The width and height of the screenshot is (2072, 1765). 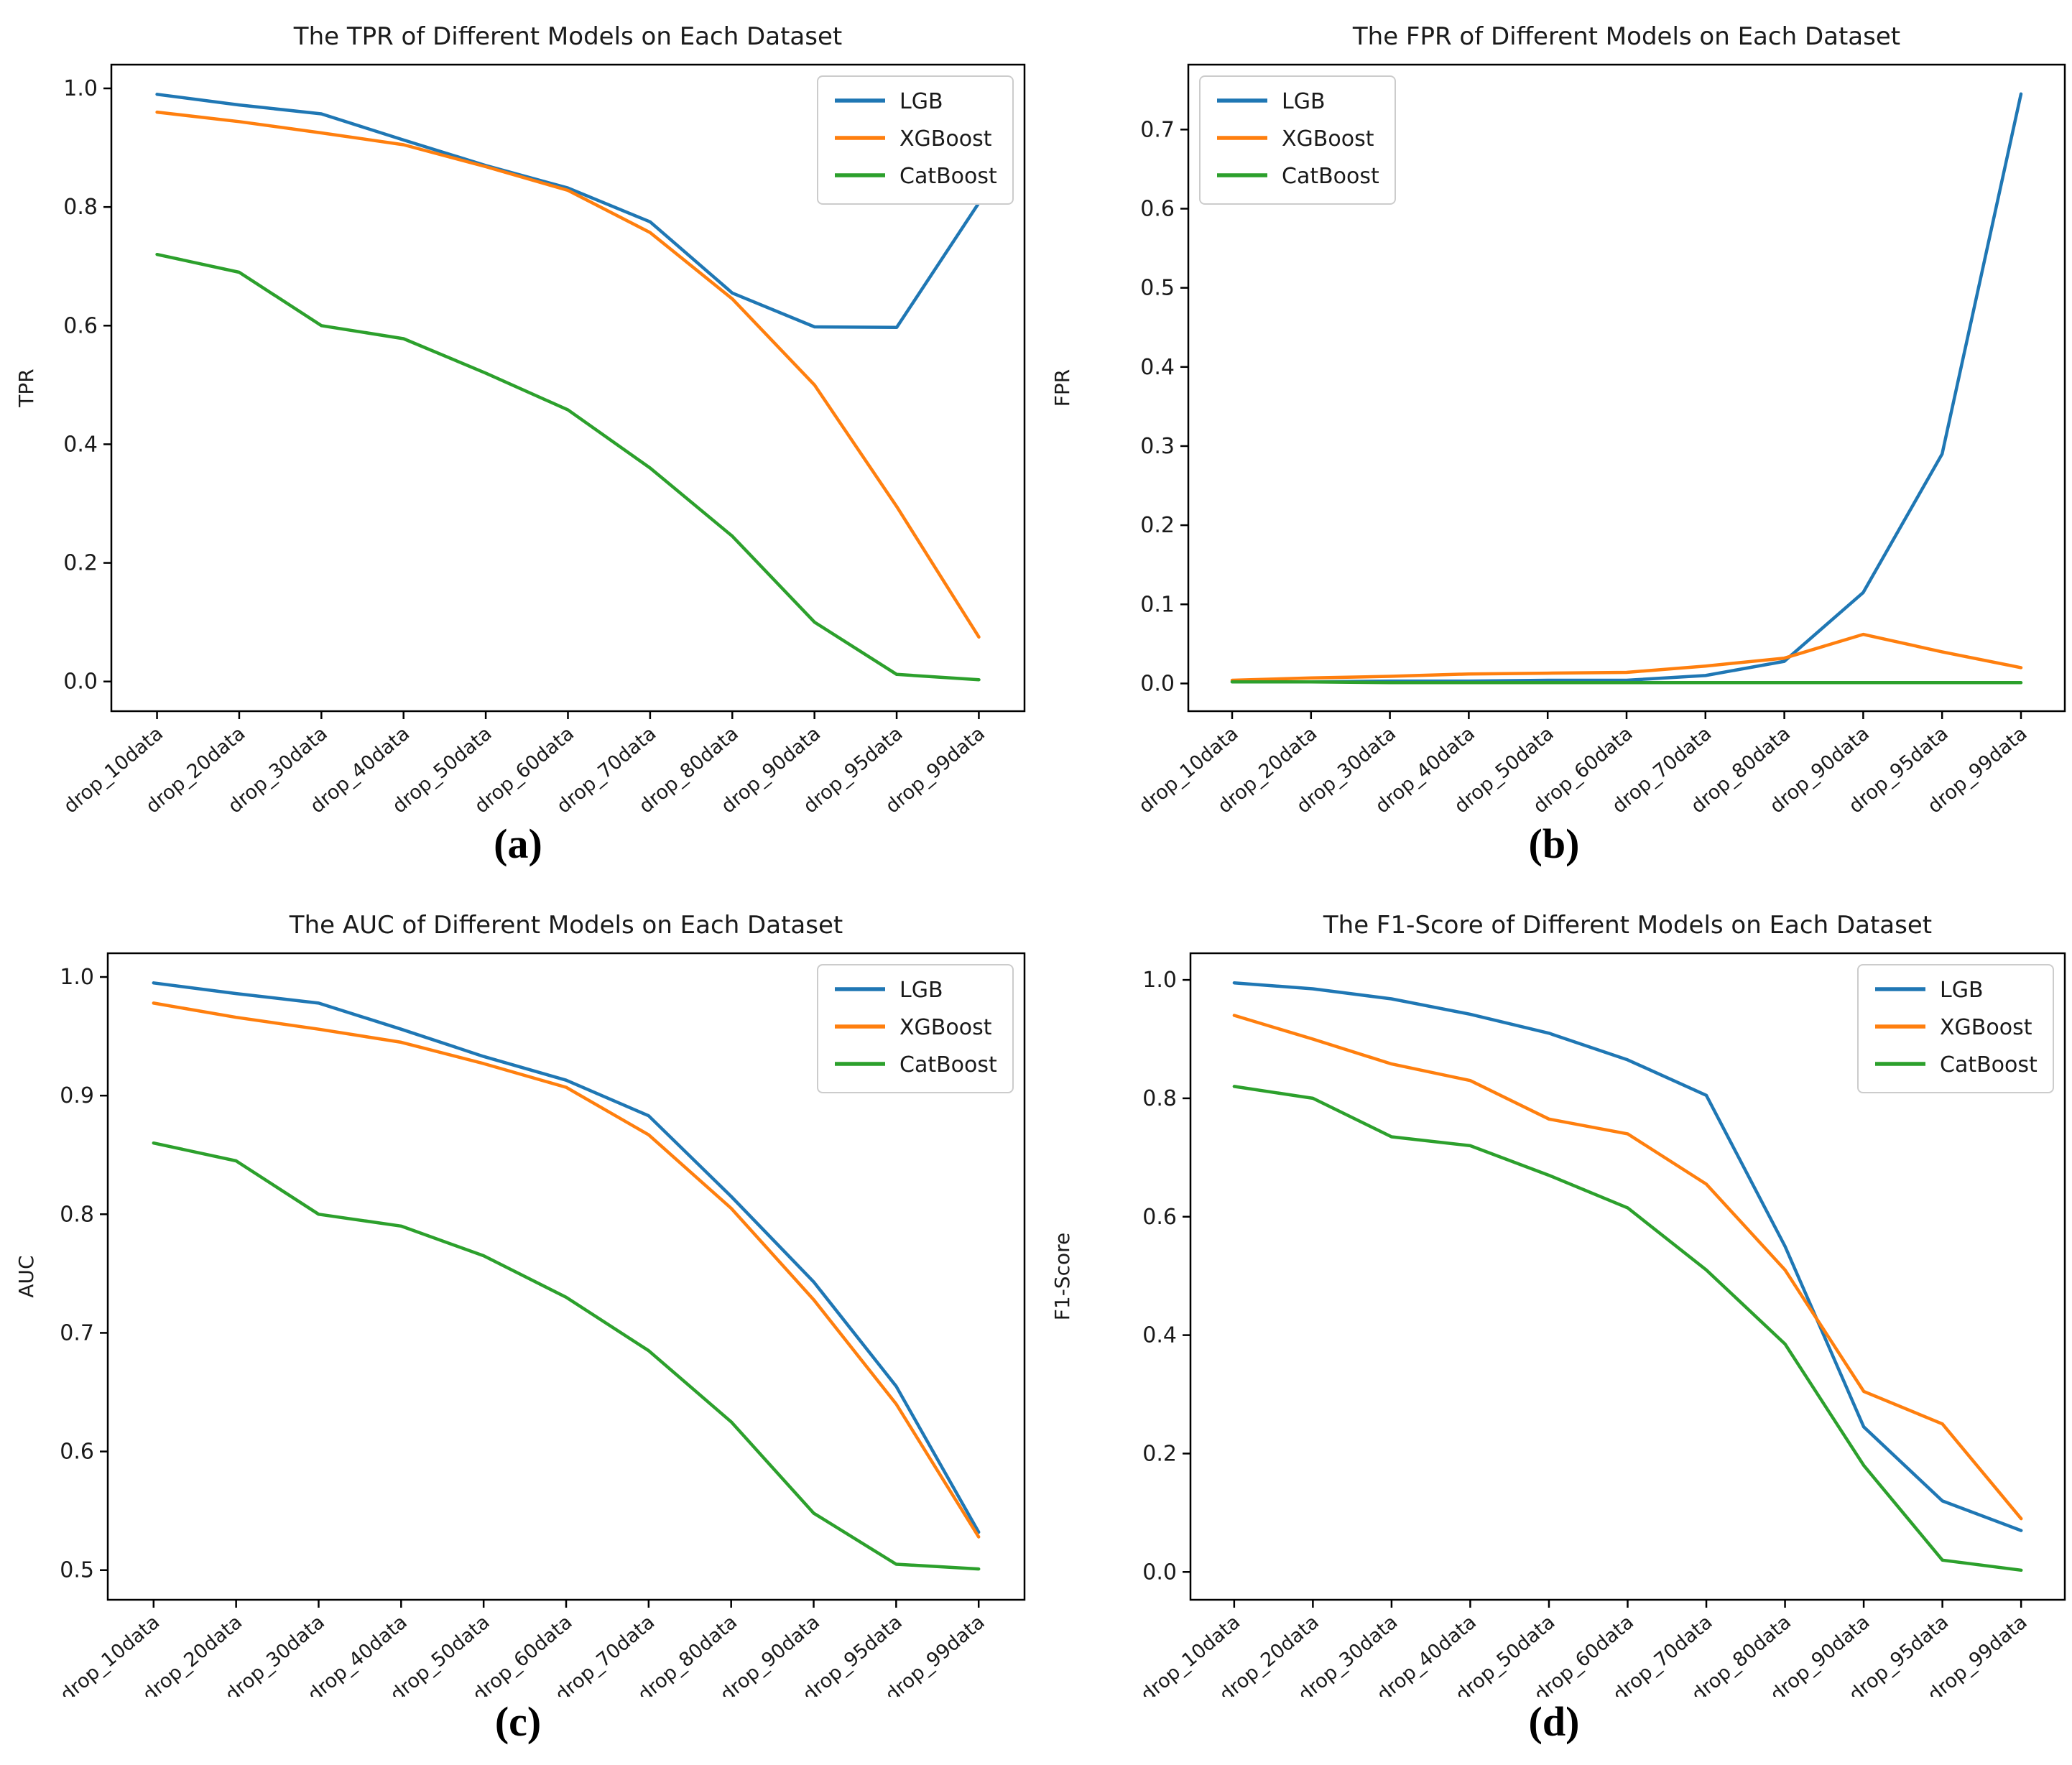 What do you see at coordinates (518, 843) in the screenshot?
I see `caption-a: (a)` at bounding box center [518, 843].